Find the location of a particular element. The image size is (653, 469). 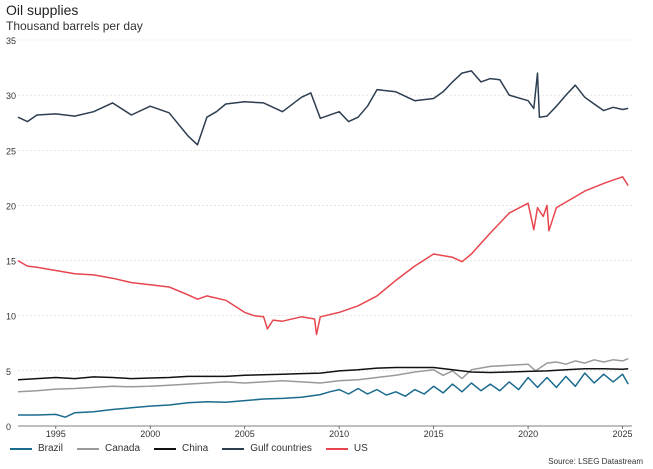

chart-legend: Brazil Canada China Gulf countries US is located at coordinates (196, 448).